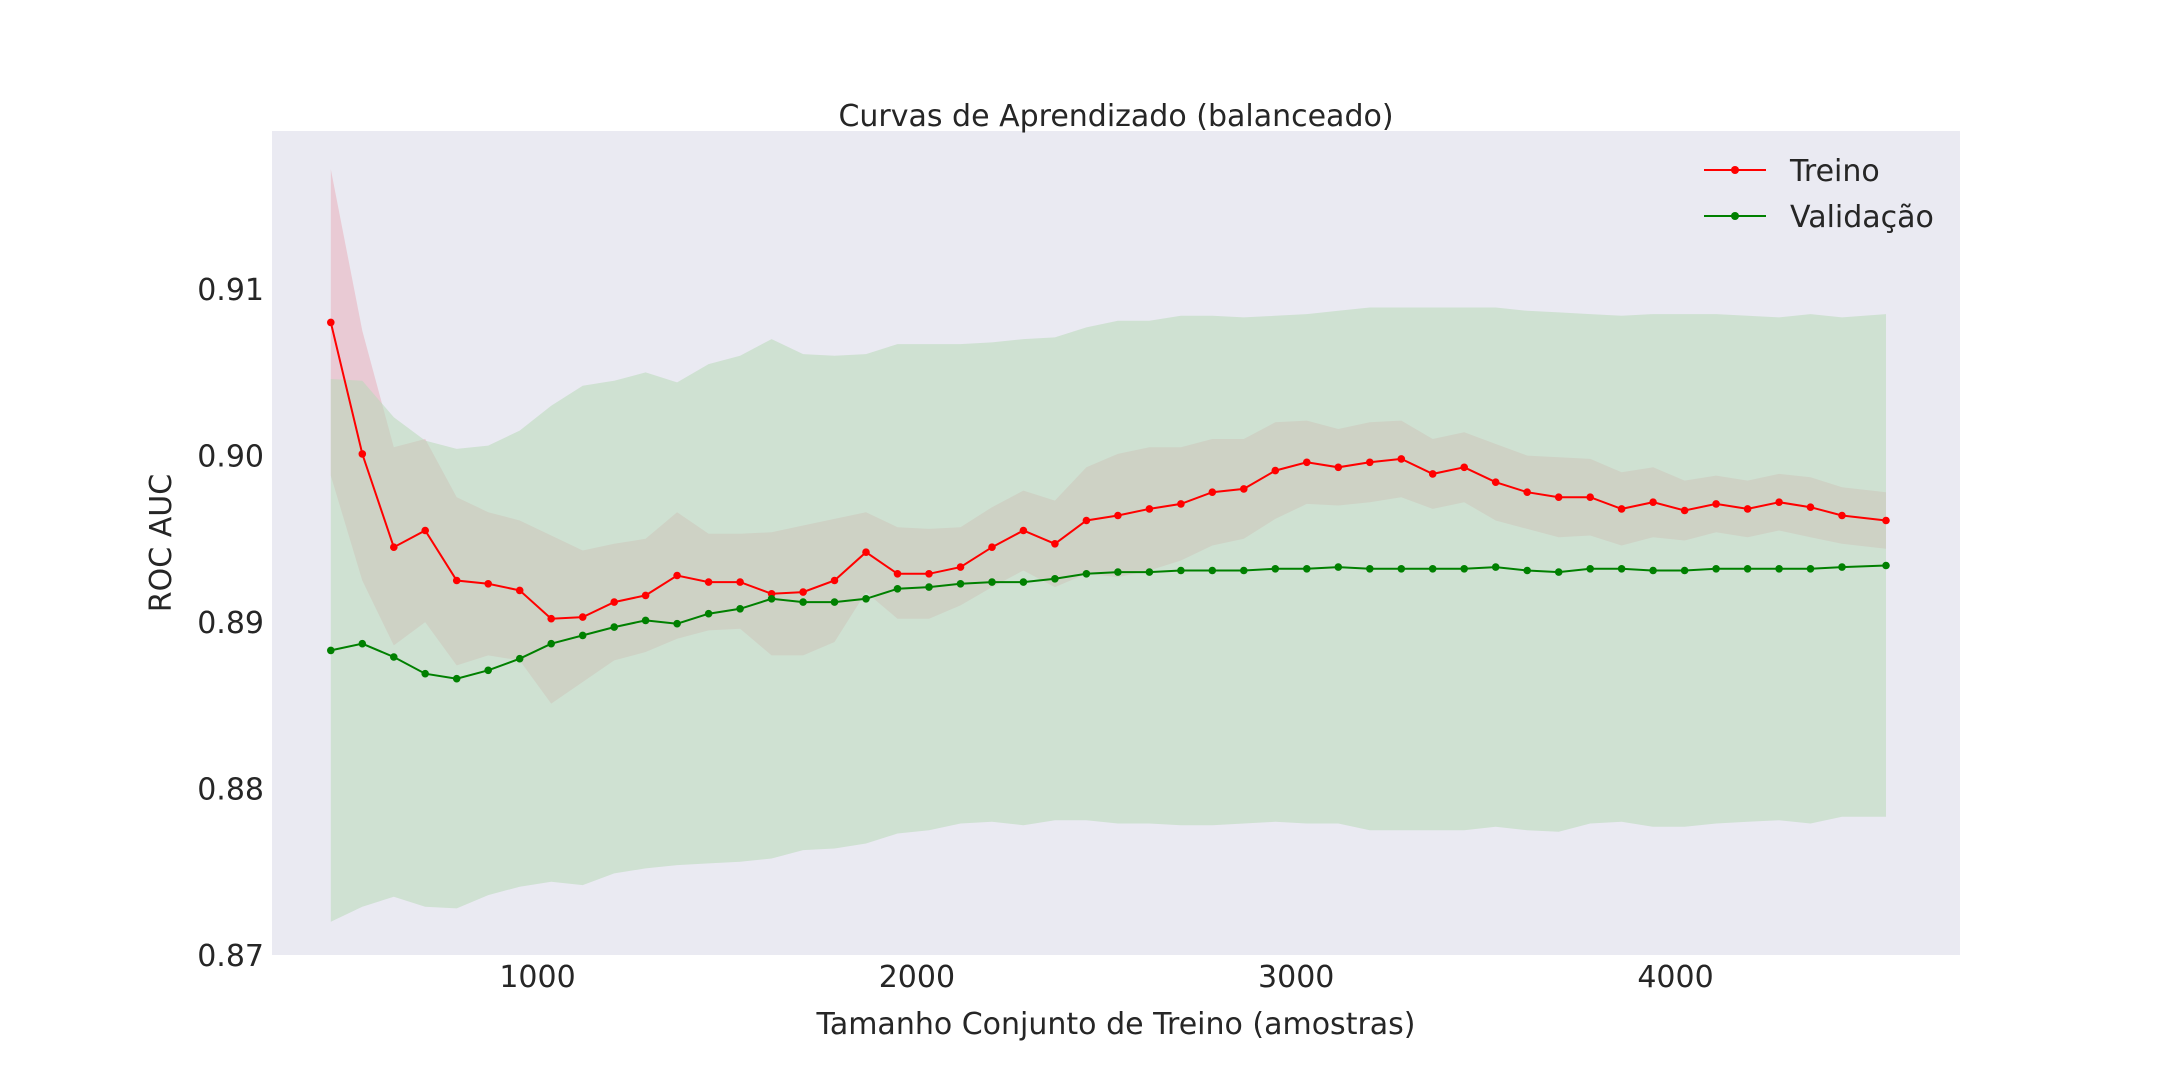 The image size is (2160, 1080). Describe the element at coordinates (917, 977) in the screenshot. I see `x-tick-label: 2000` at that location.